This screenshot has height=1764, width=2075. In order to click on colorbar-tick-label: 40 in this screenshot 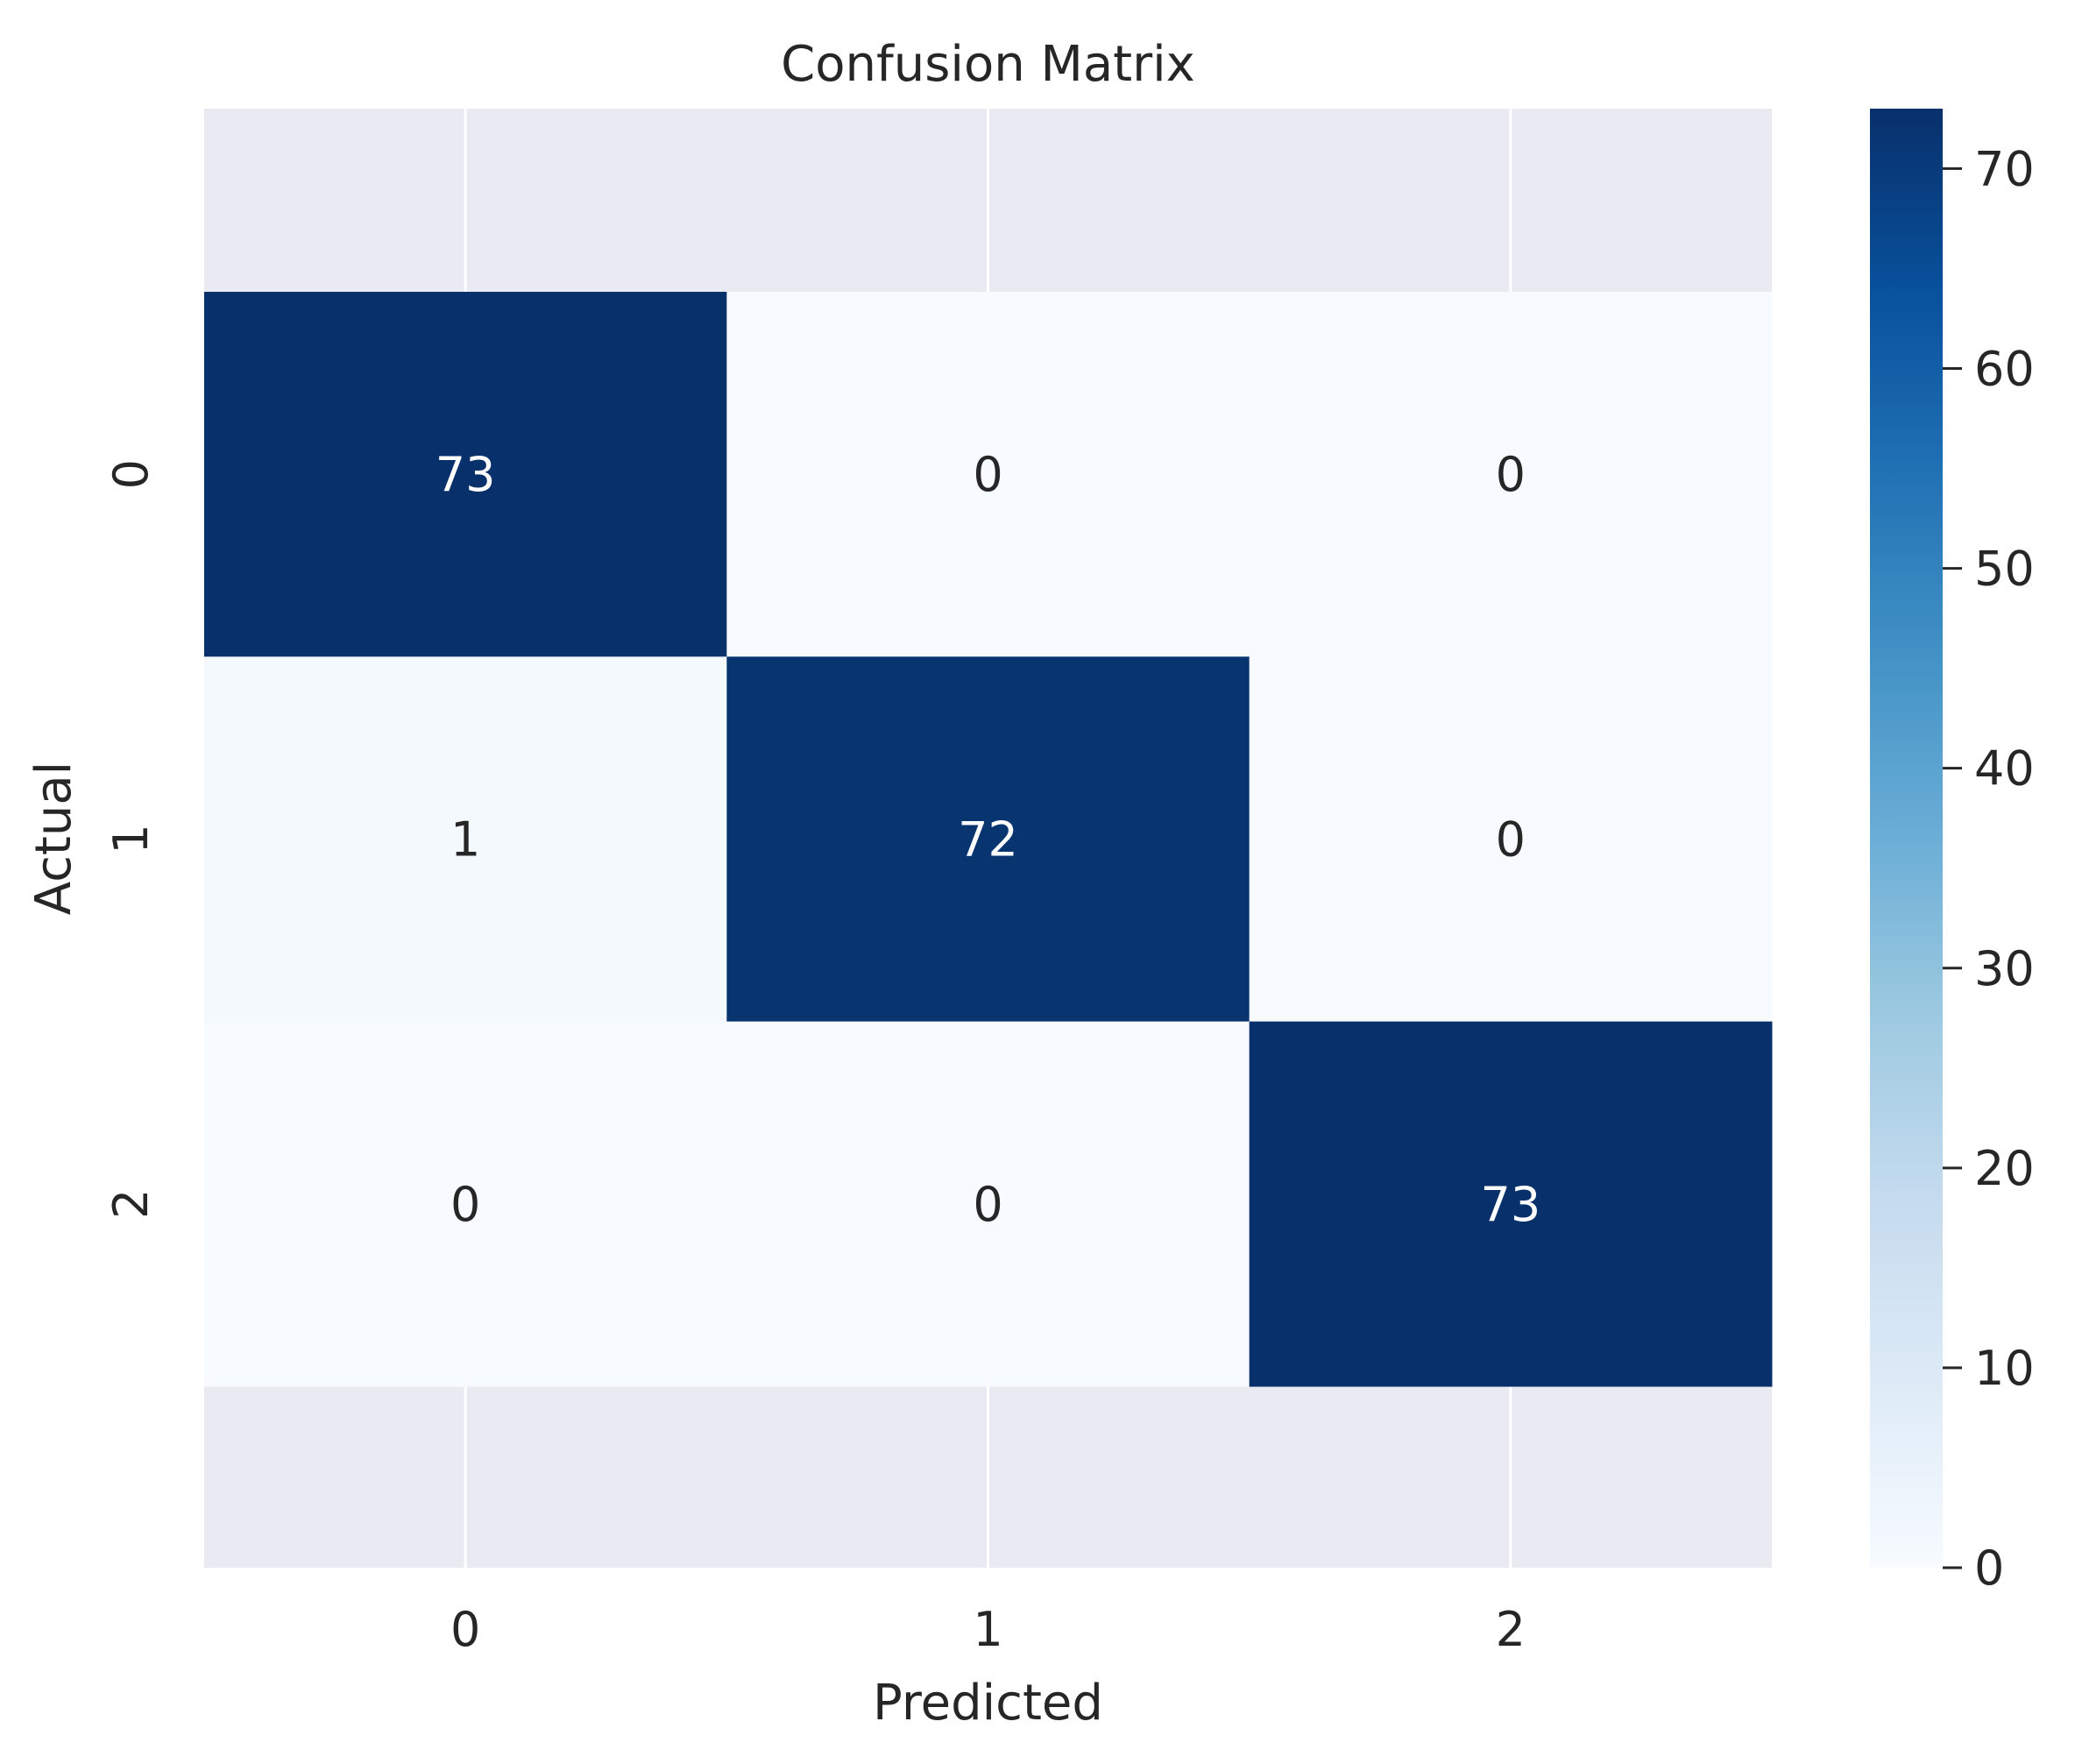, I will do `click(2005, 769)`.